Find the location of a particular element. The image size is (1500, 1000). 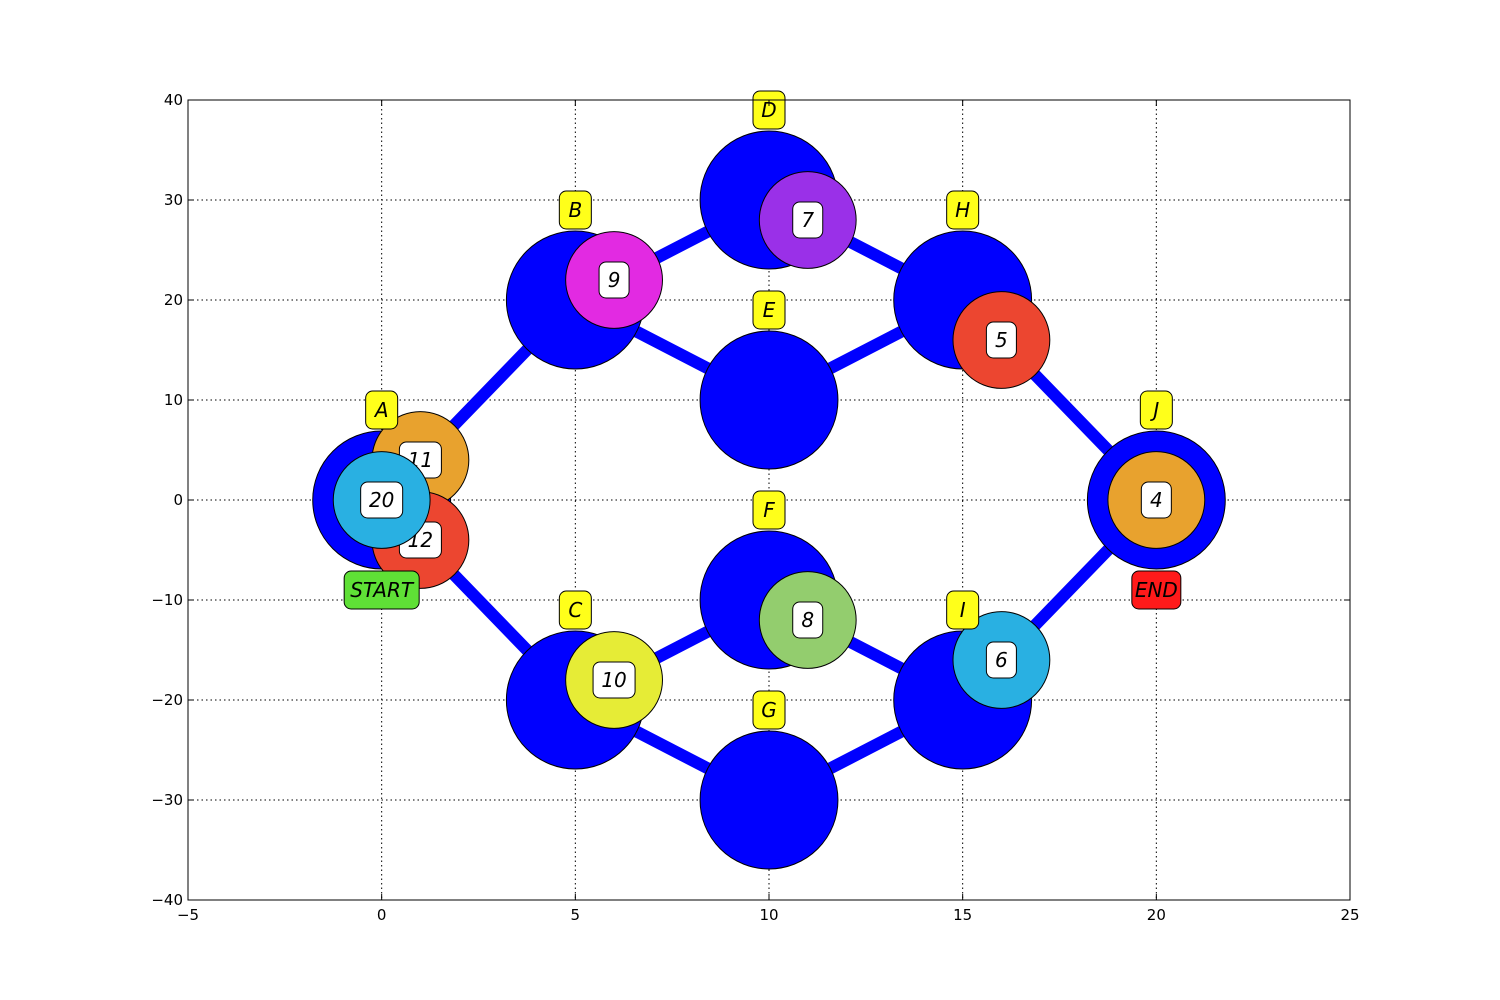

token-label: 7 is located at coordinates (807, 220).